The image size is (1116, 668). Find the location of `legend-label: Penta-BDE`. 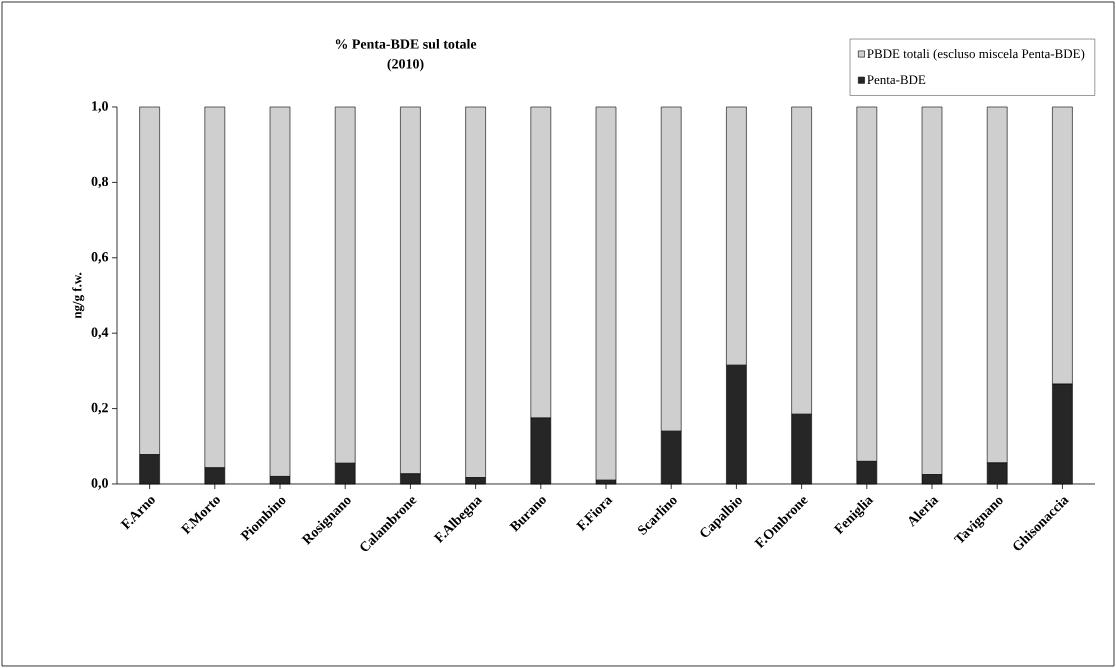

legend-label: Penta-BDE is located at coordinates (896, 80).